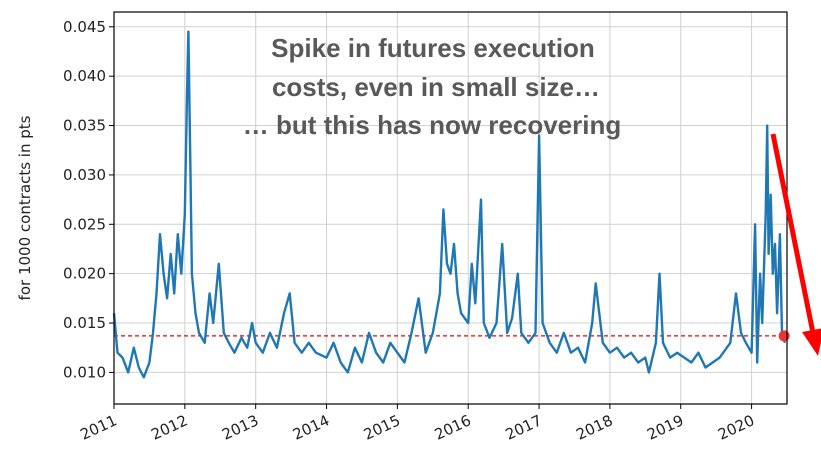 The width and height of the screenshot is (821, 455). What do you see at coordinates (84, 274) in the screenshot?
I see `y-tick-label: 0.020` at bounding box center [84, 274].